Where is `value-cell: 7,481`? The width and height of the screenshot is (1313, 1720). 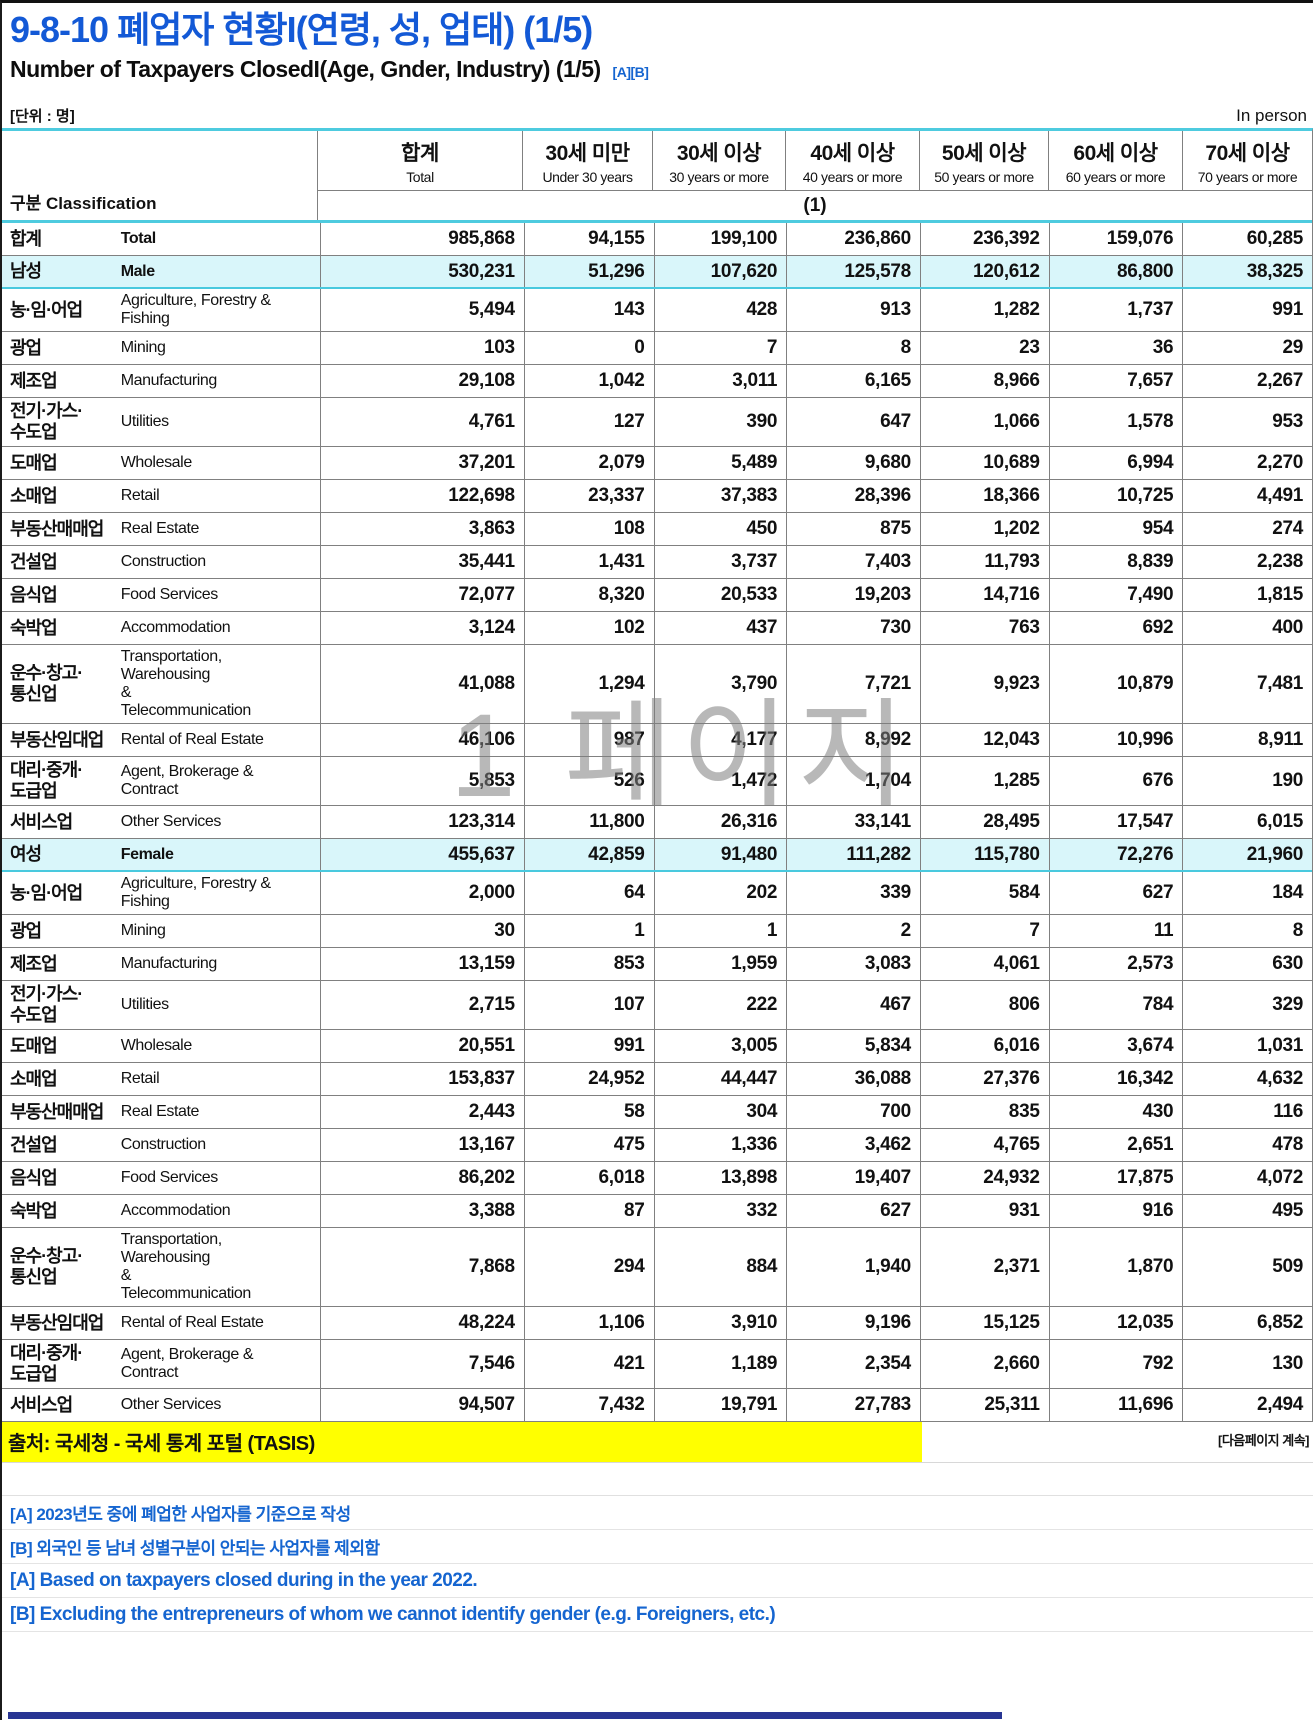
value-cell: 7,481 is located at coordinates (1247, 684).